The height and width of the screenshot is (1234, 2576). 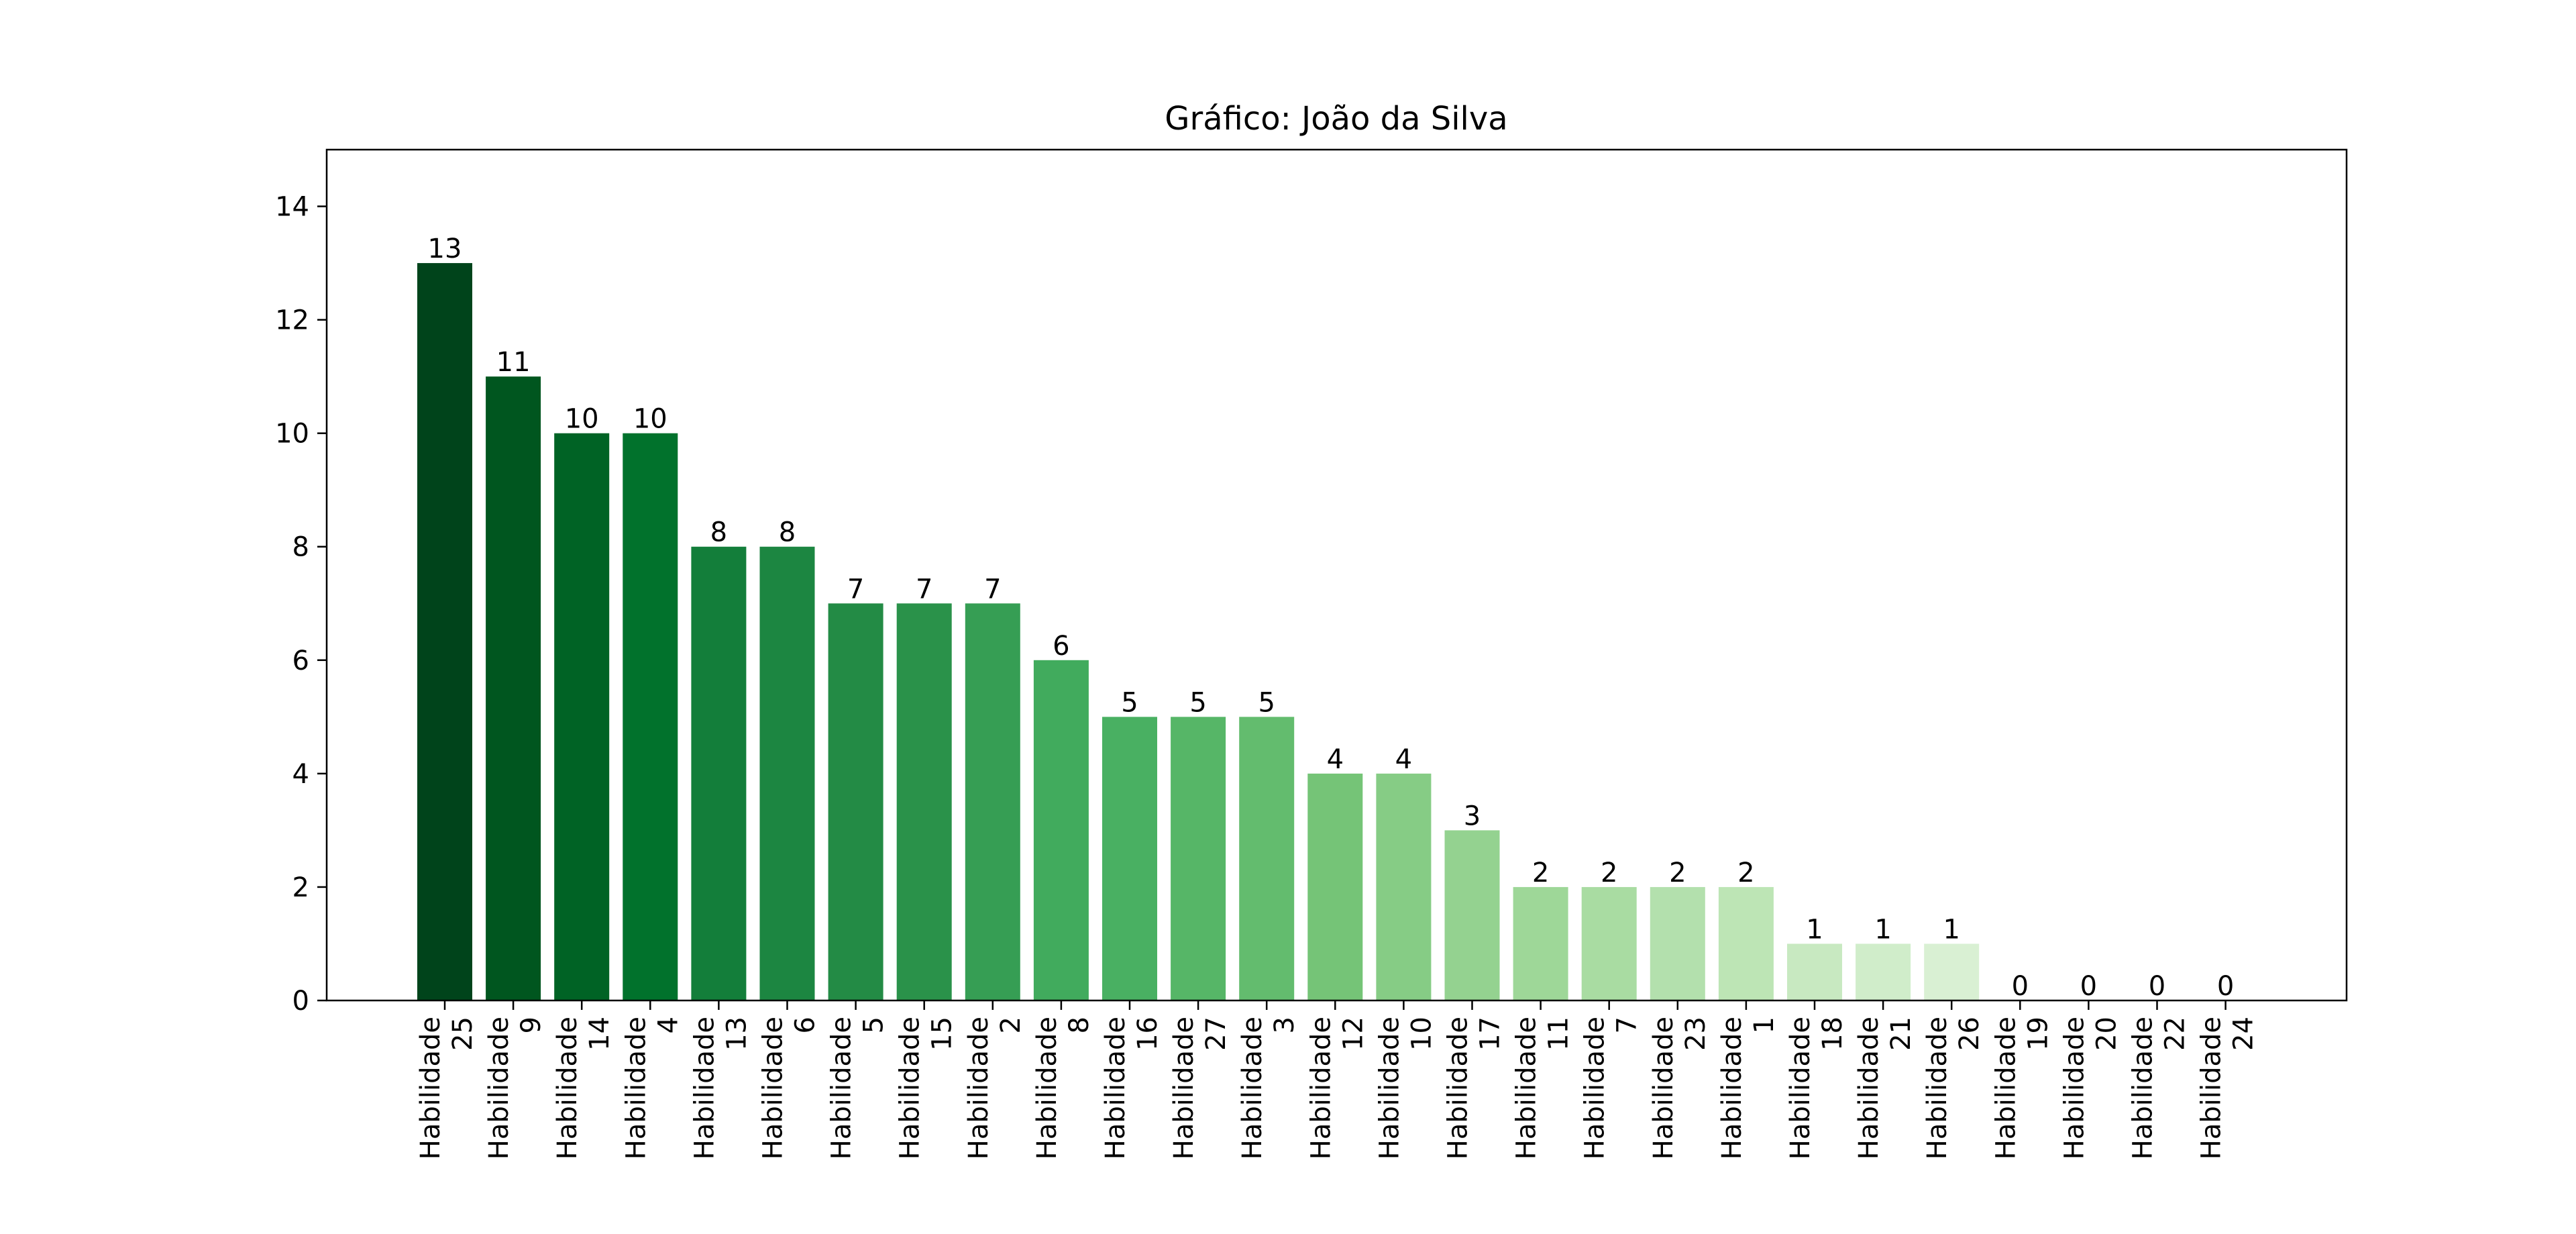 I want to click on x-tick-label: Habilidade 26, so click(x=1953, y=1088).